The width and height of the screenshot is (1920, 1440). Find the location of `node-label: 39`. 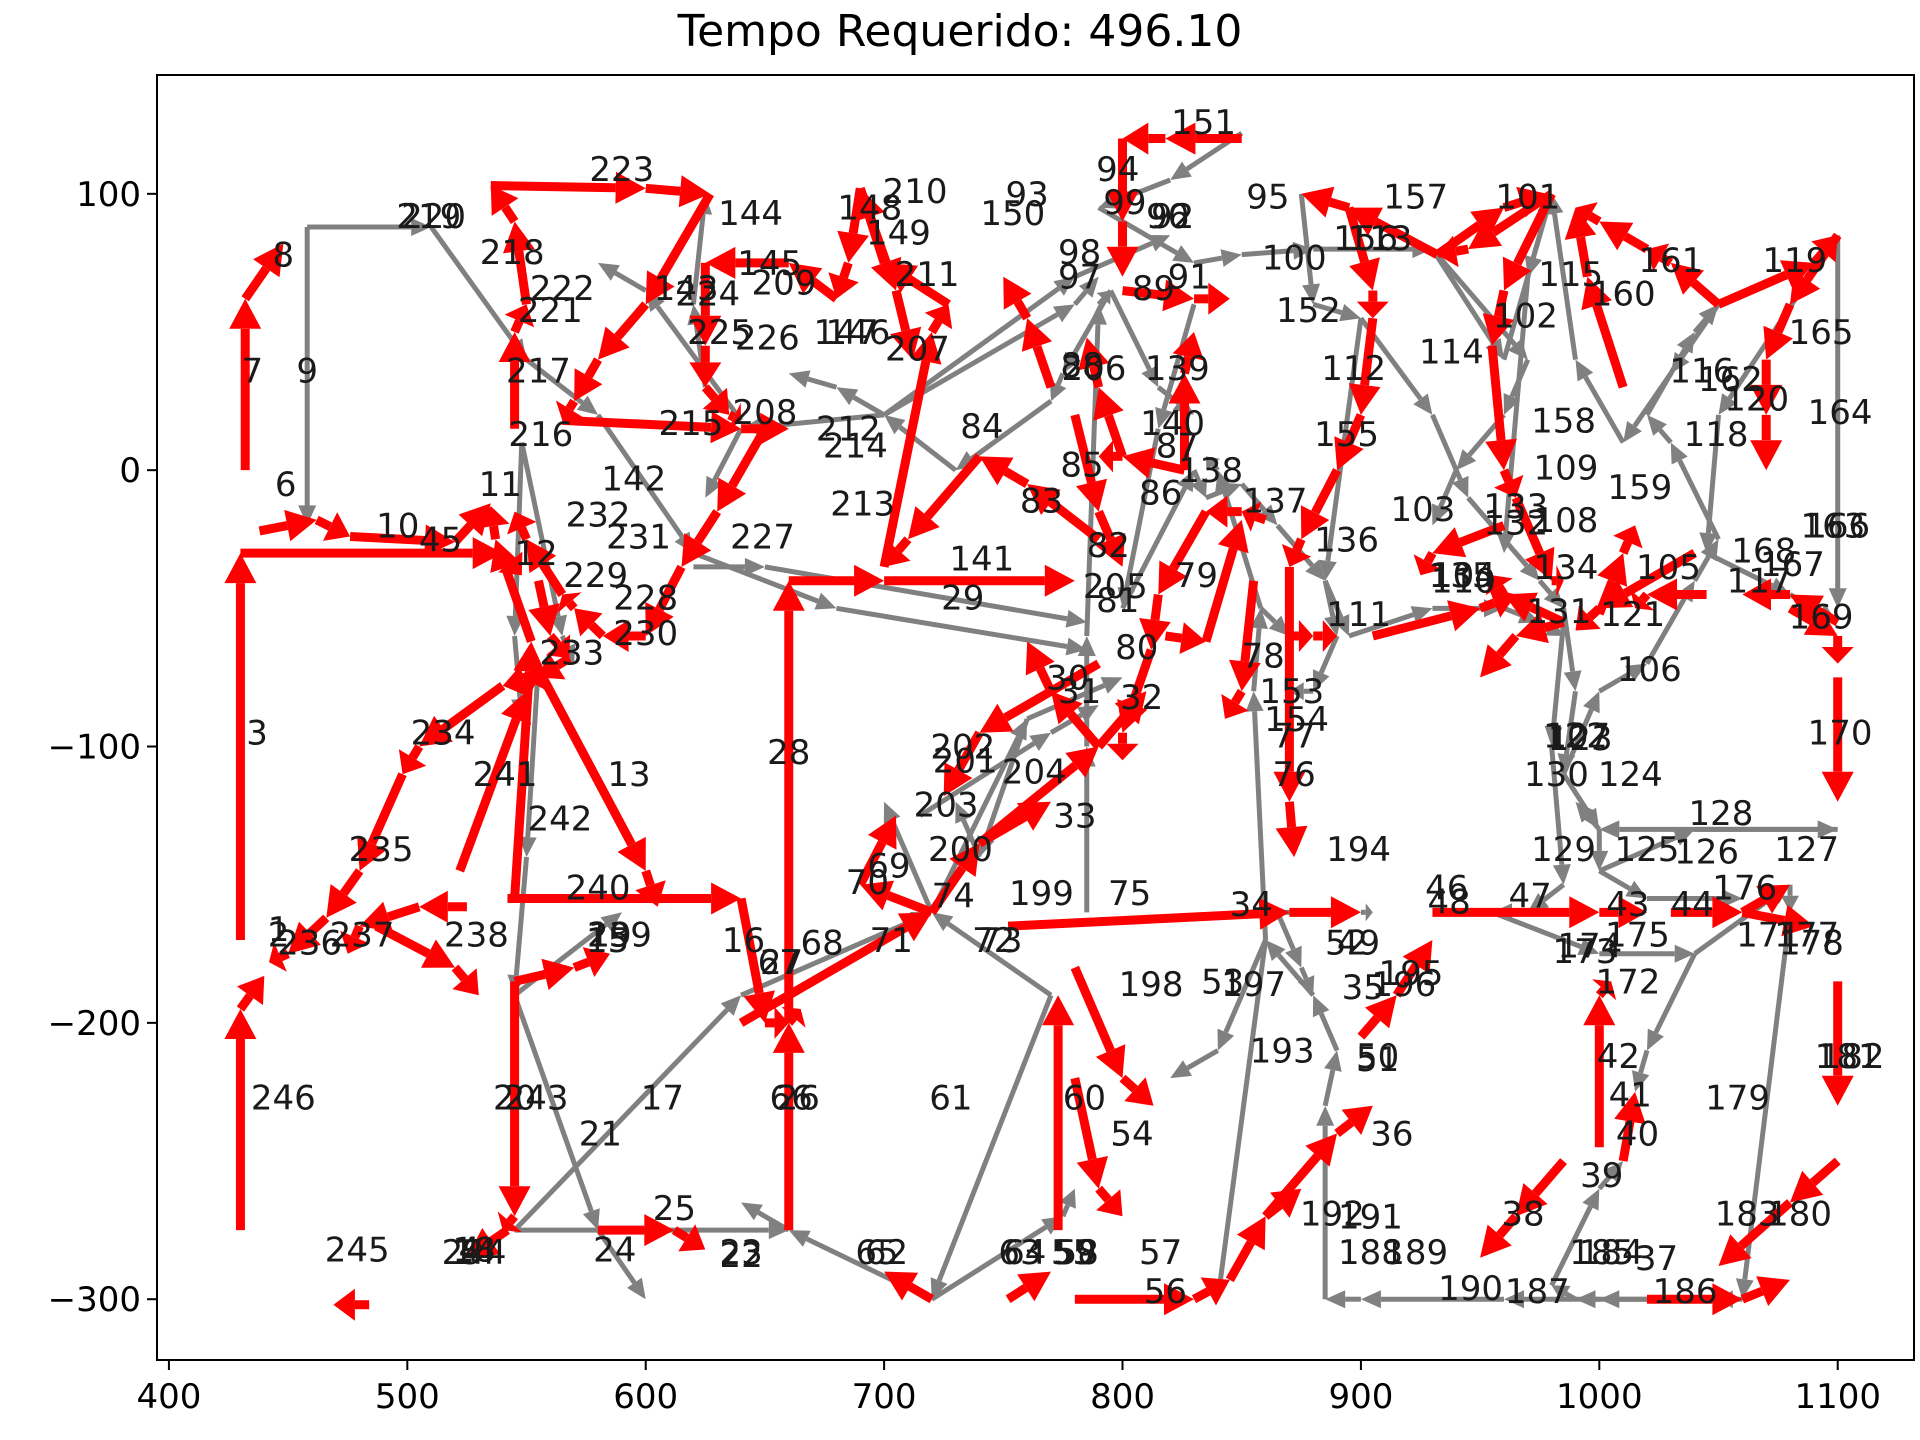

node-label: 39 is located at coordinates (1601, 1176).